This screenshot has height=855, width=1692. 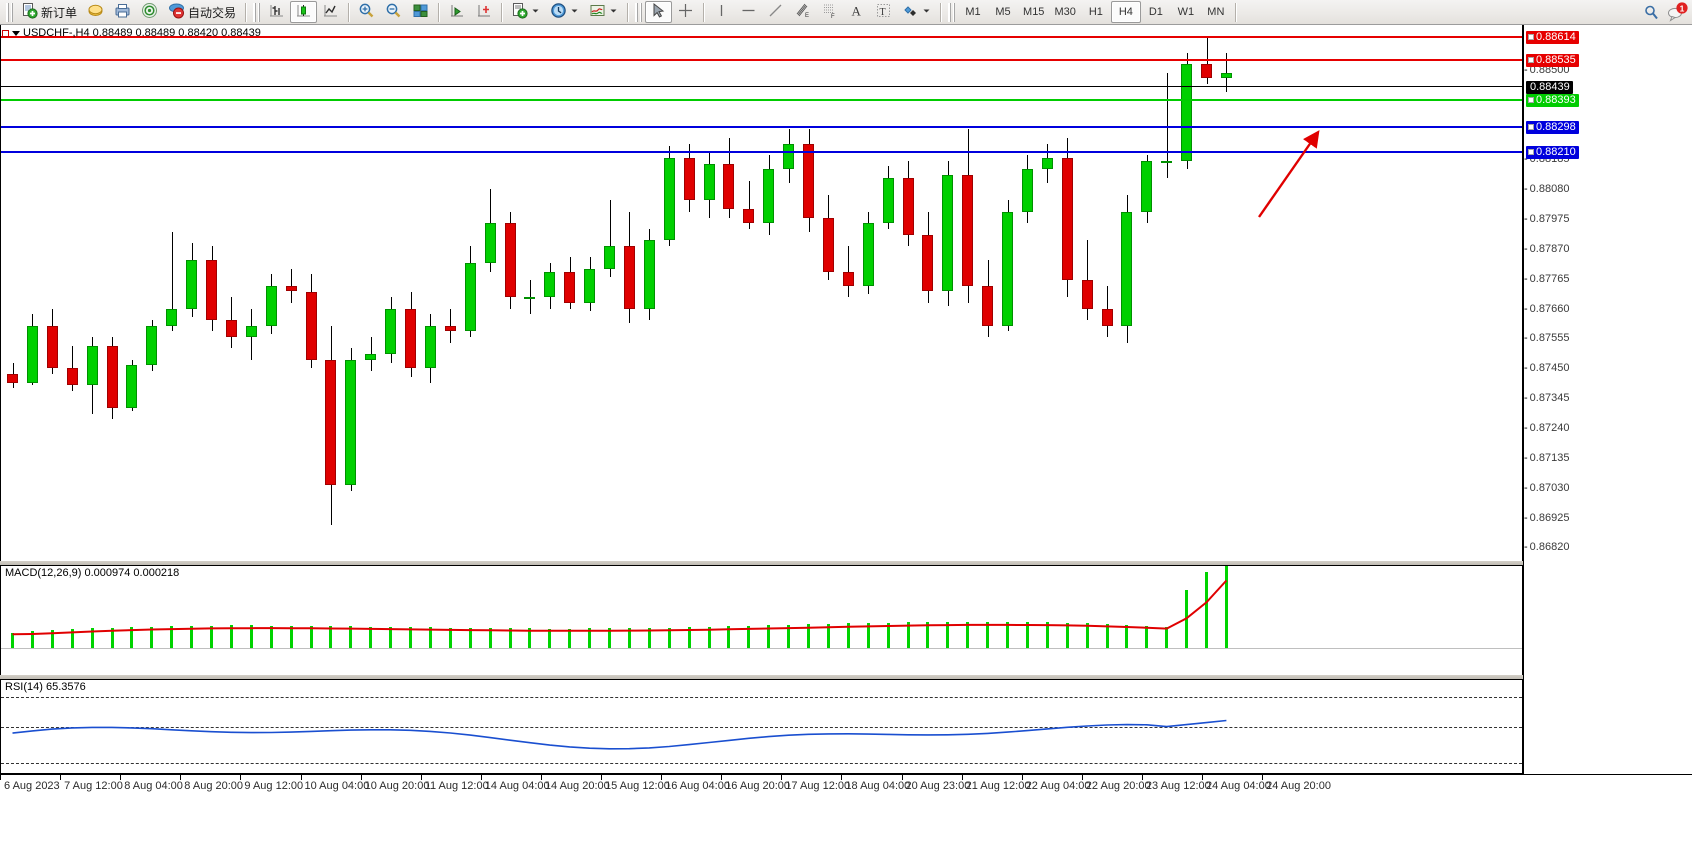 What do you see at coordinates (761, 59) in the screenshot?
I see `price-level-line-0.88535` at bounding box center [761, 59].